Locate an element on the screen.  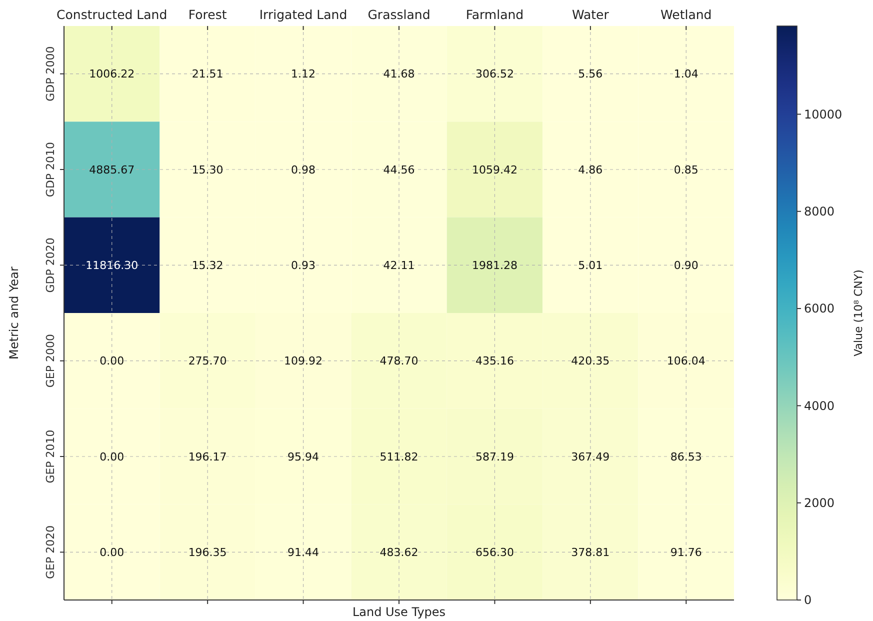
data-label: 42.11 is located at coordinates (399, 265).